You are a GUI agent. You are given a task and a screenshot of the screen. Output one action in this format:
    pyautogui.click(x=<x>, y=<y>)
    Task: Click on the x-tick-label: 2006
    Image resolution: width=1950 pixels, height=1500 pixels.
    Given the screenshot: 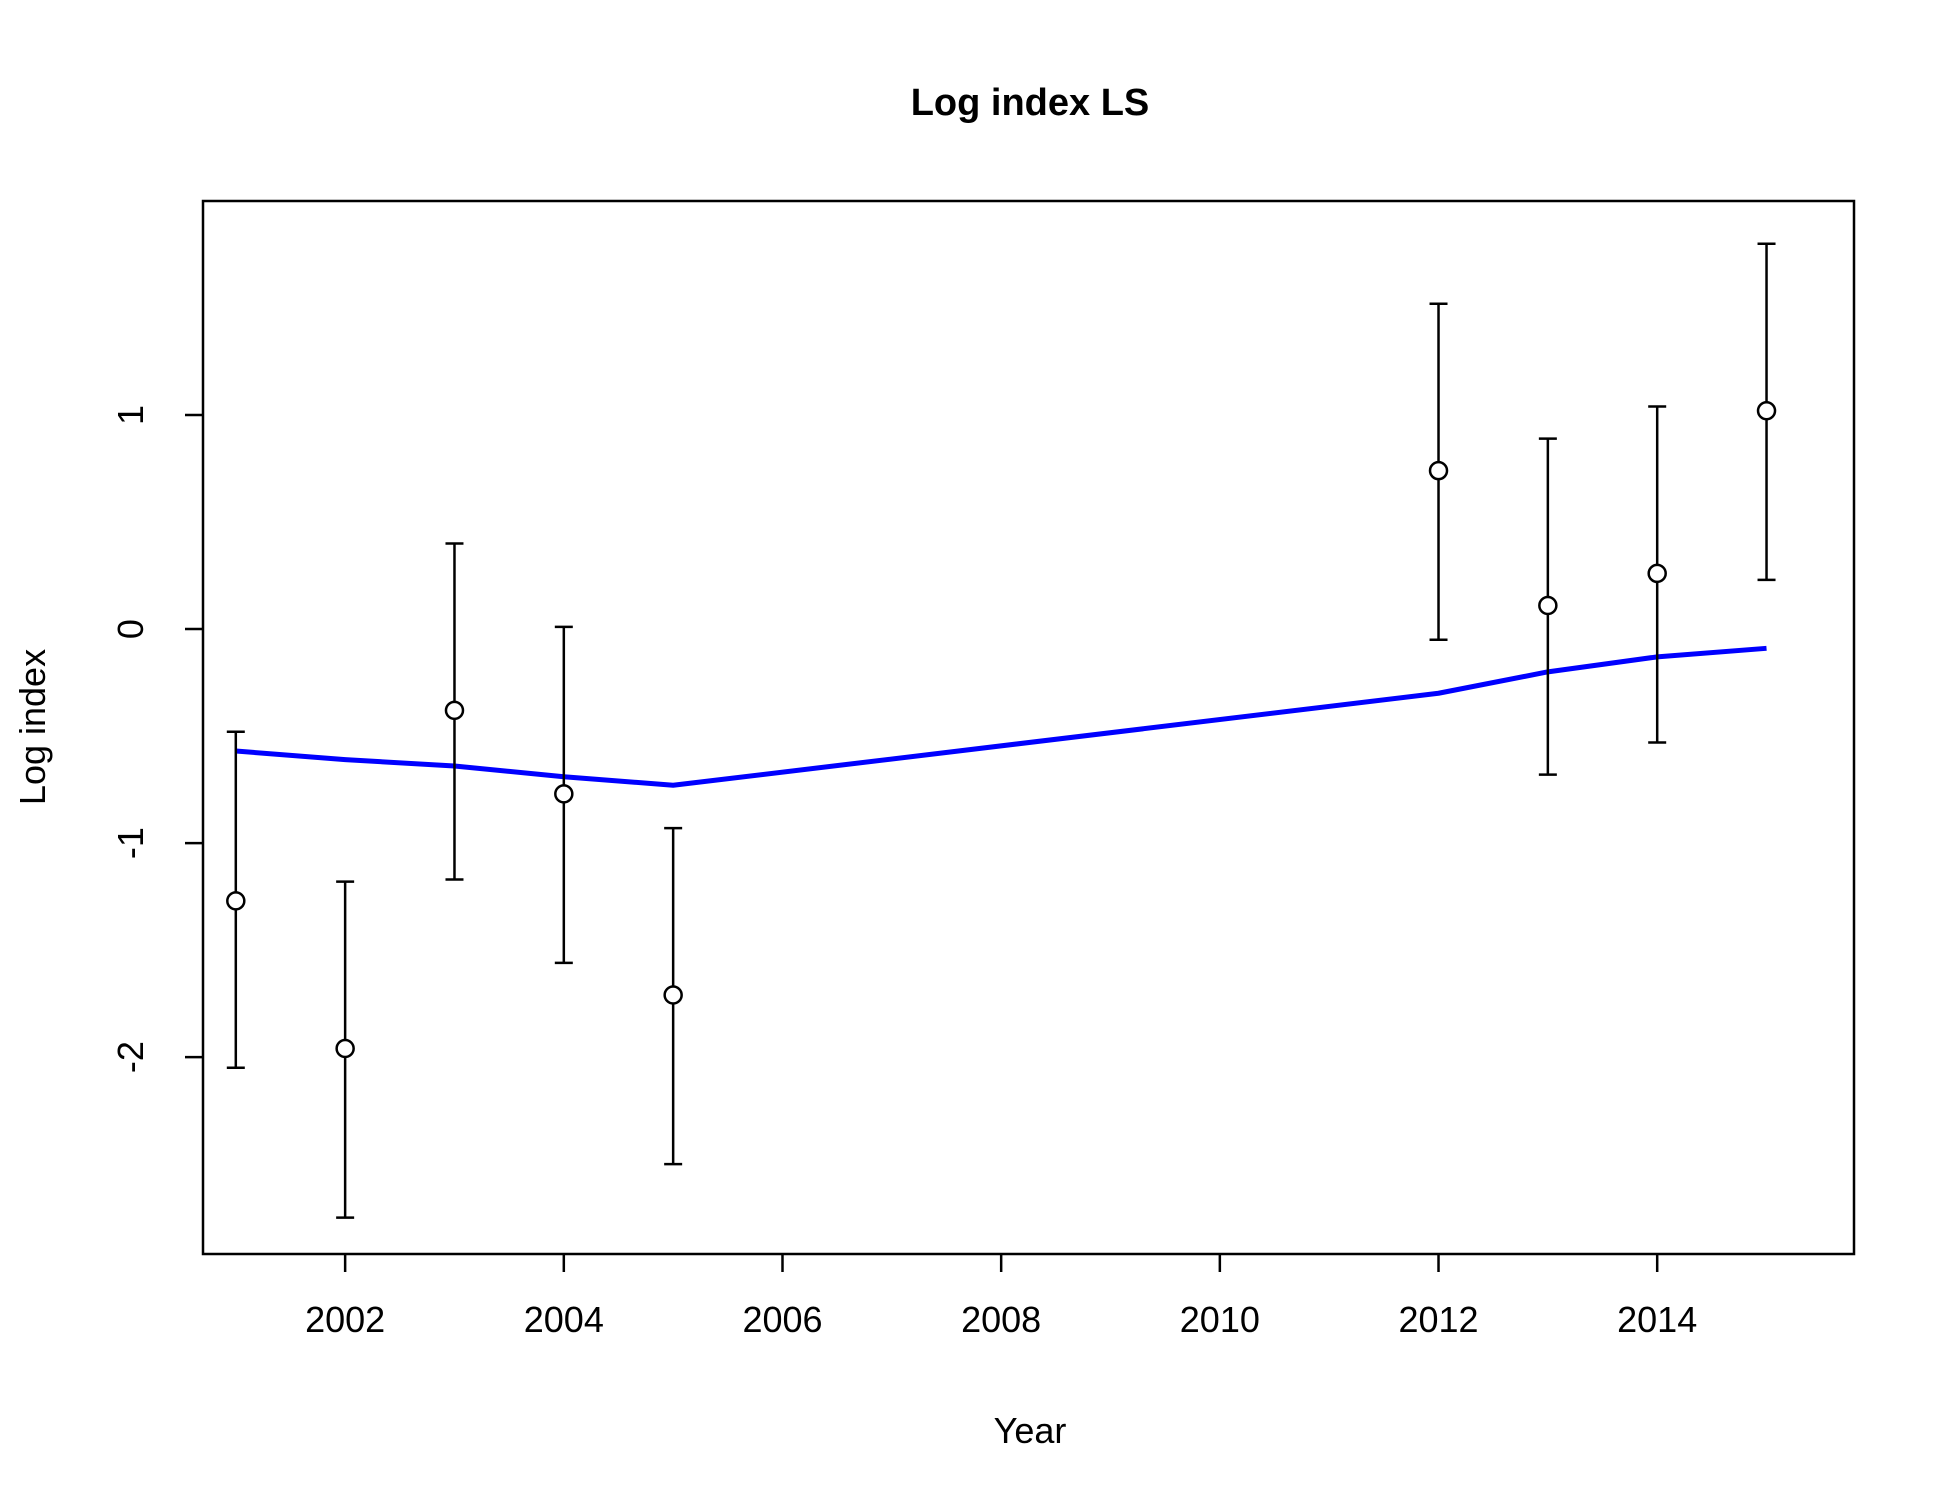 What is the action you would take?
    pyautogui.click(x=782, y=1319)
    